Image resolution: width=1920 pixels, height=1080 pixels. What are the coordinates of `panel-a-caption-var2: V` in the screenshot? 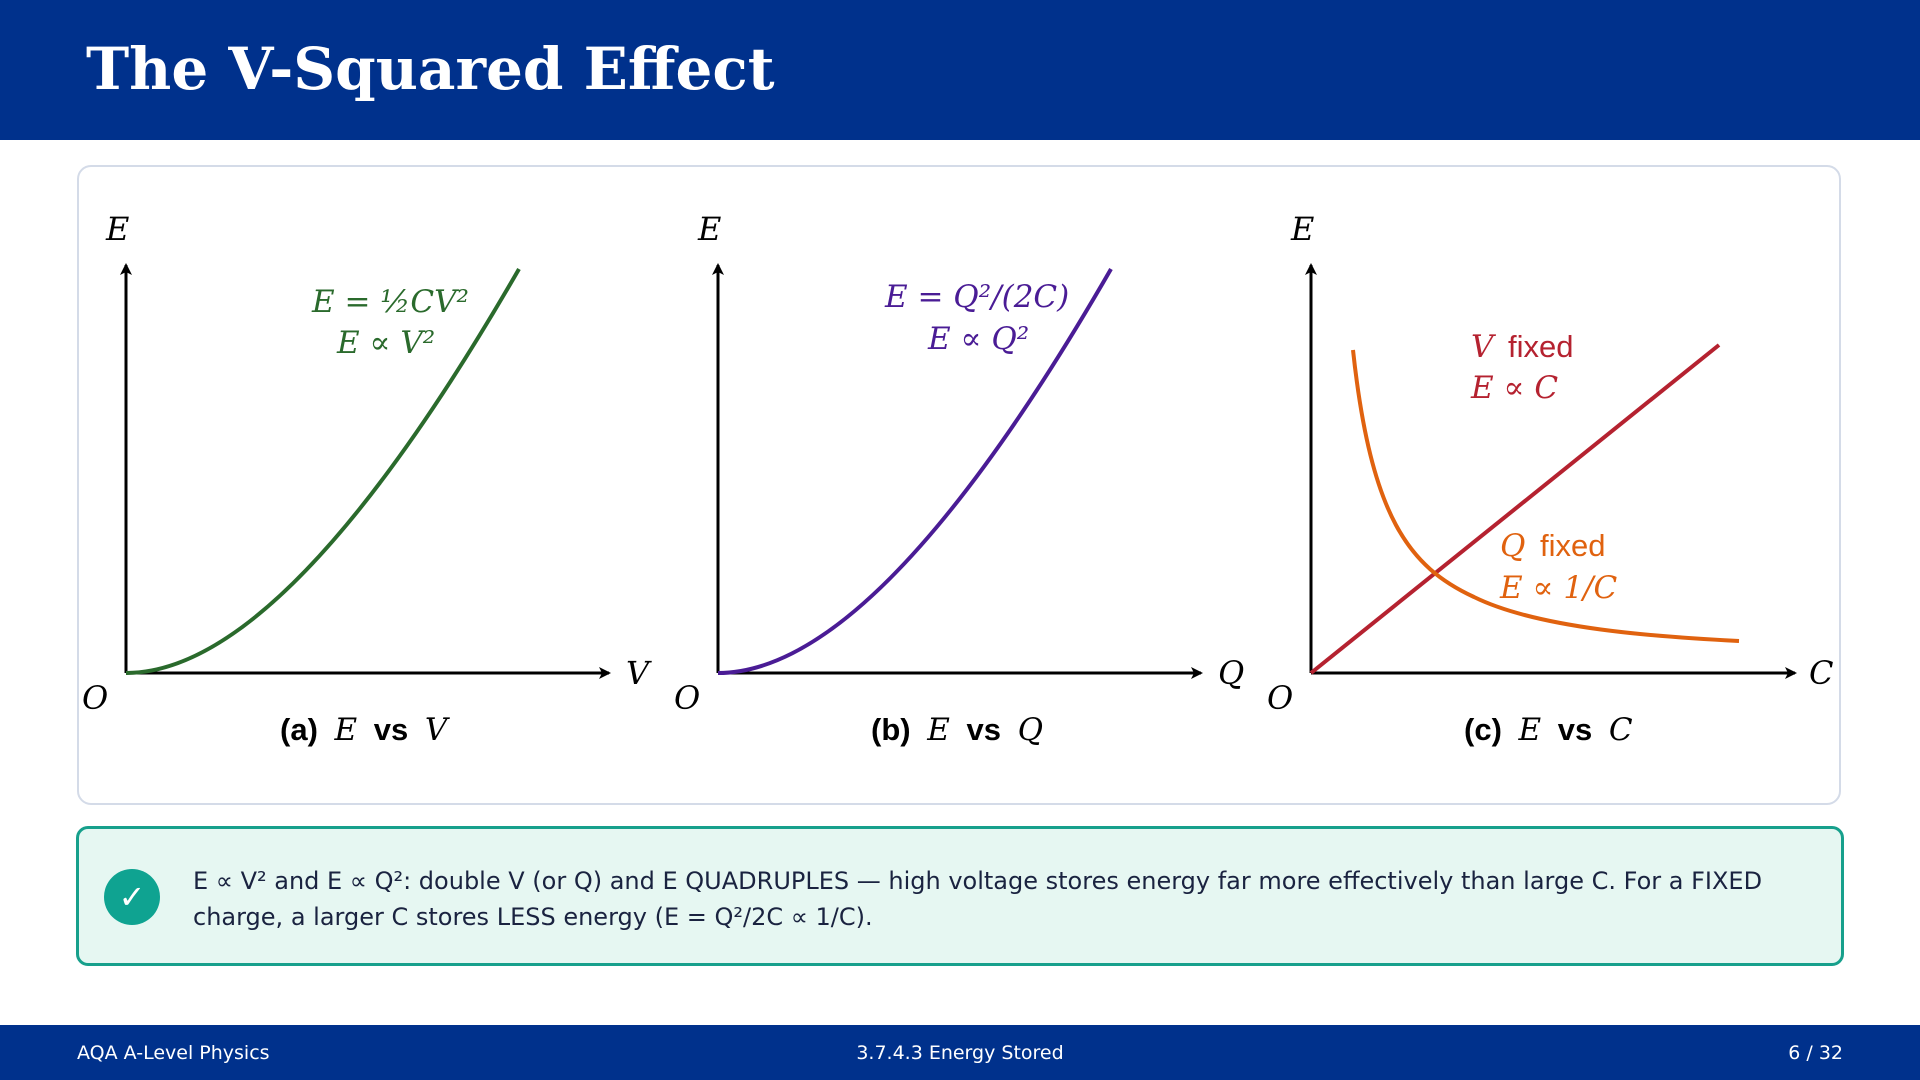 It's located at (438, 730).